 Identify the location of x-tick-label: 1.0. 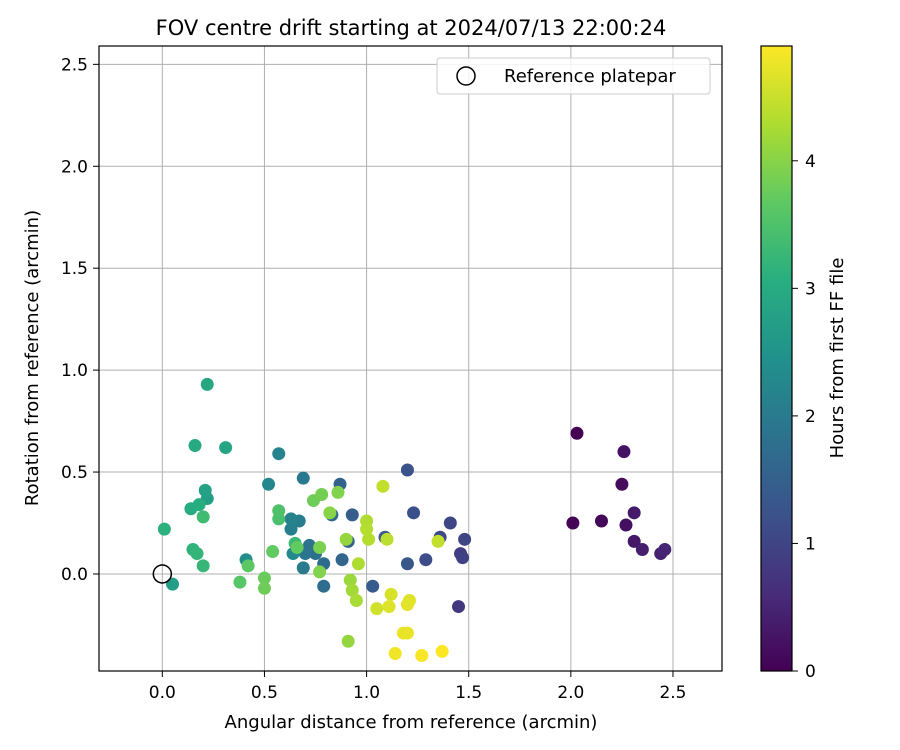
(366, 693).